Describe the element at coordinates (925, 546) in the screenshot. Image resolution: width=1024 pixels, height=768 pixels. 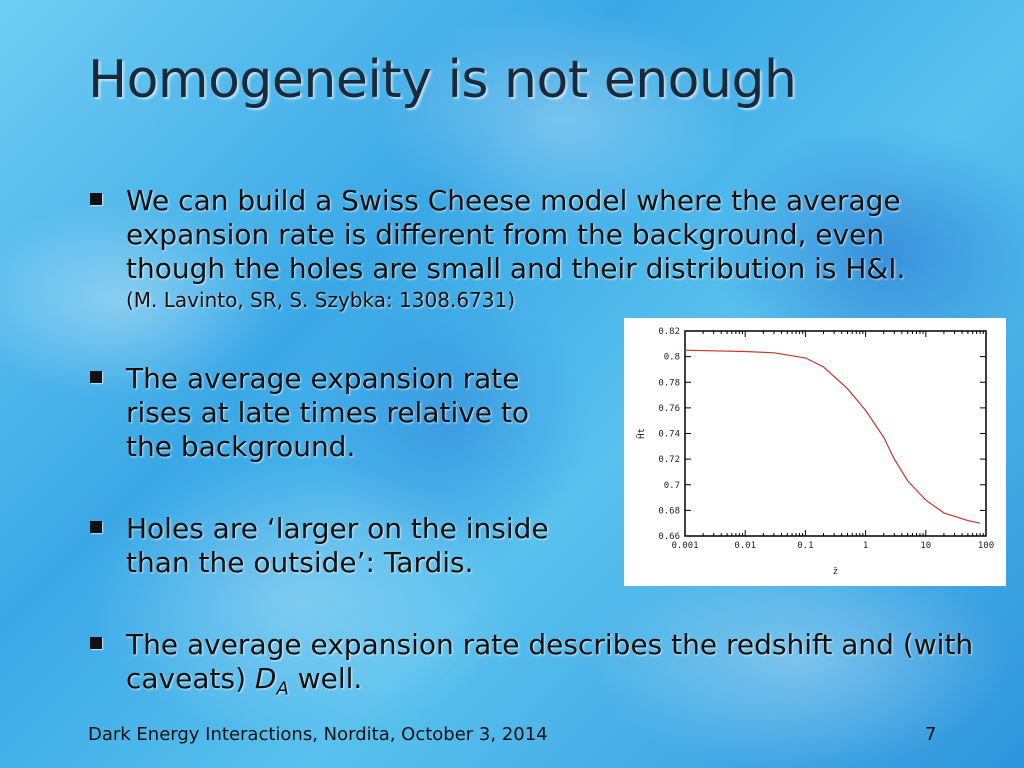
I see `x-tick-label: 10` at that location.